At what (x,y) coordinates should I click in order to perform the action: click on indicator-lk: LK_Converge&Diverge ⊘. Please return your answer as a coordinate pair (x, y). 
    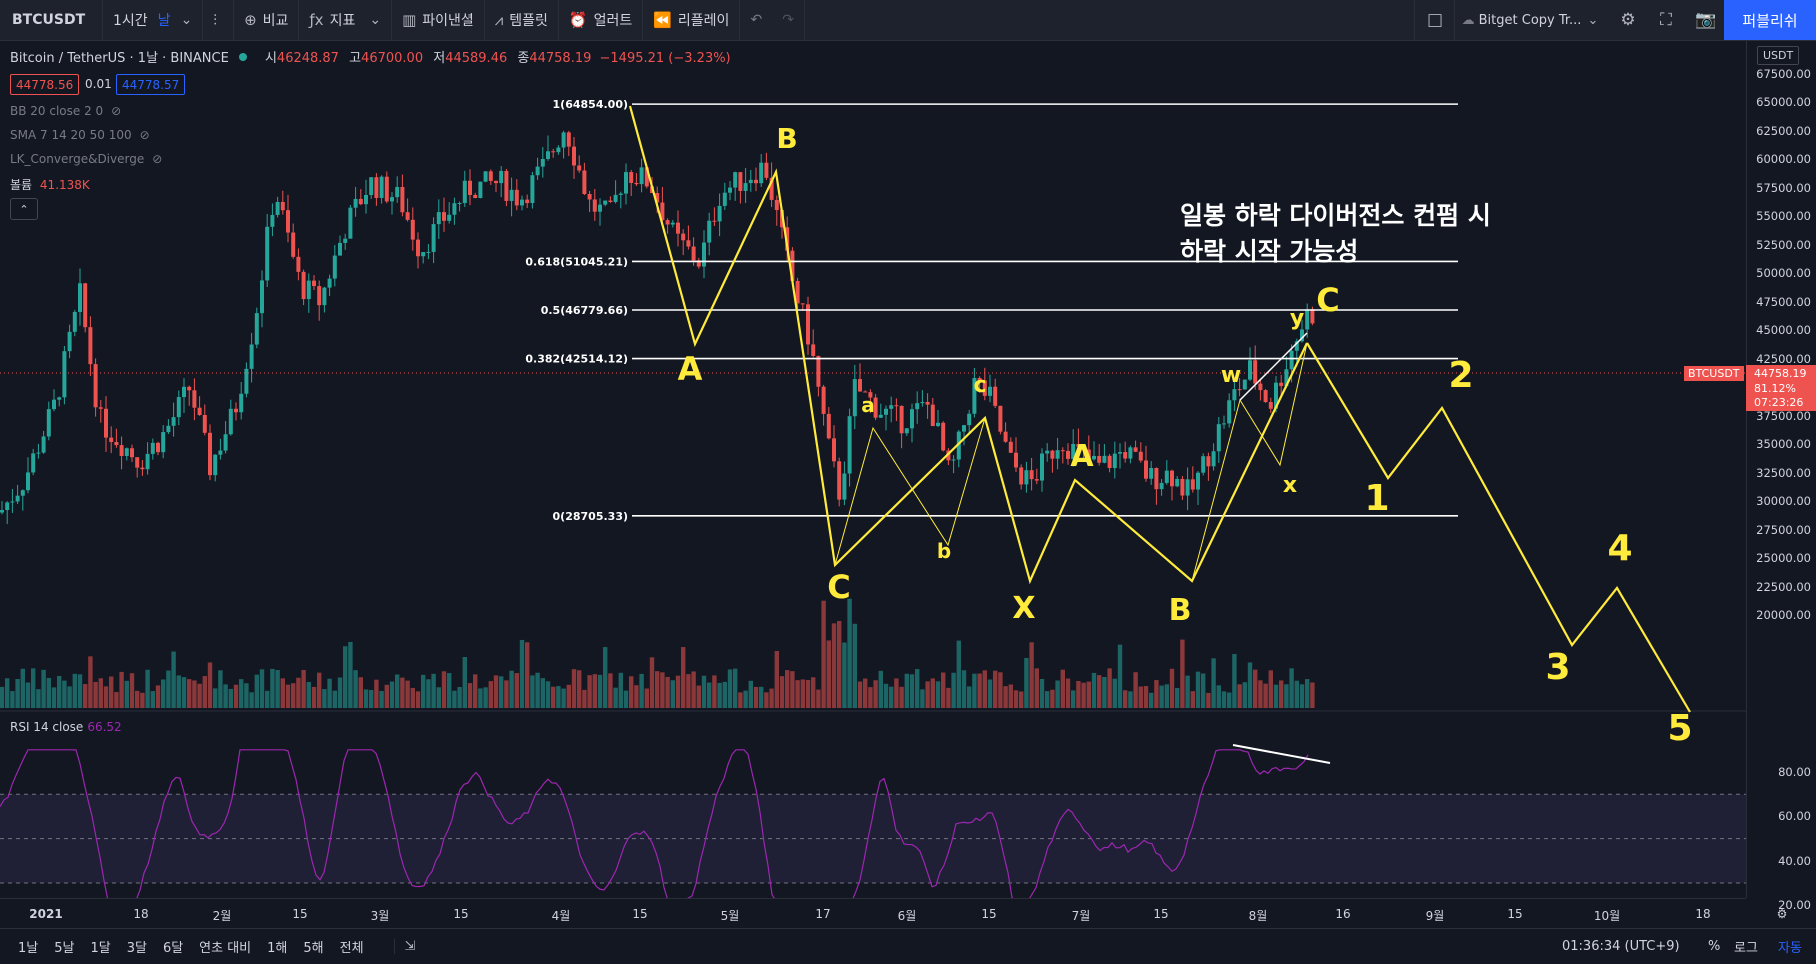
    Looking at the image, I should click on (86, 159).